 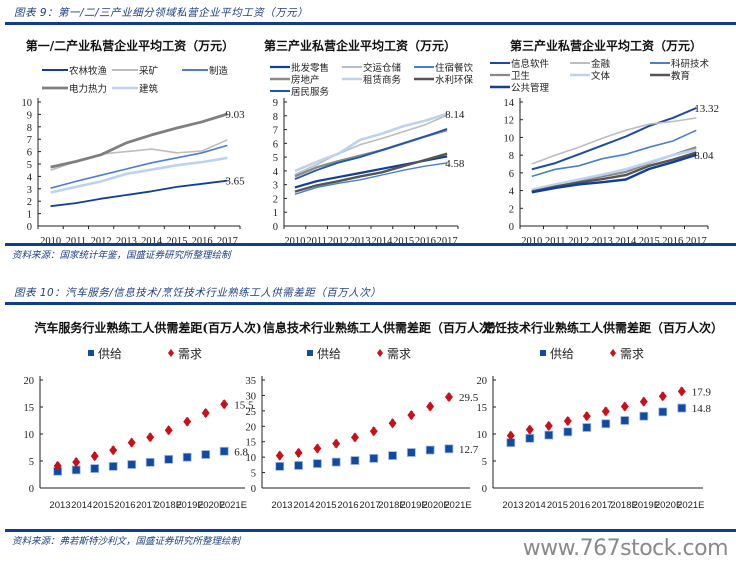 I want to click on y-tick-label: 12, so click(x=509, y=121).